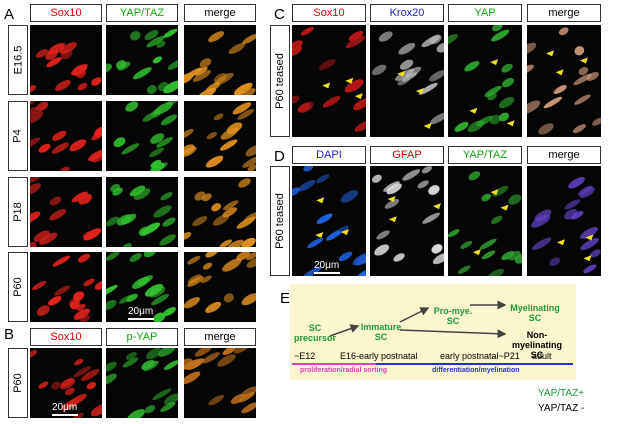 The image size is (617, 424). I want to click on panel-label: D, so click(279, 156).